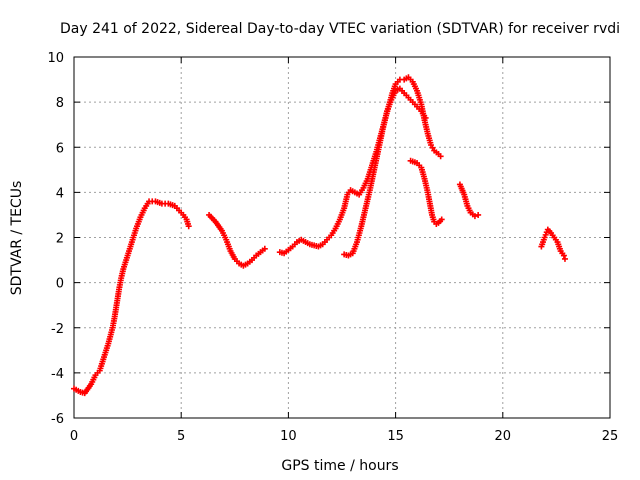 The height and width of the screenshot is (480, 640). I want to click on y-axis-label: SDTVAR / TECUs, so click(17, 238).